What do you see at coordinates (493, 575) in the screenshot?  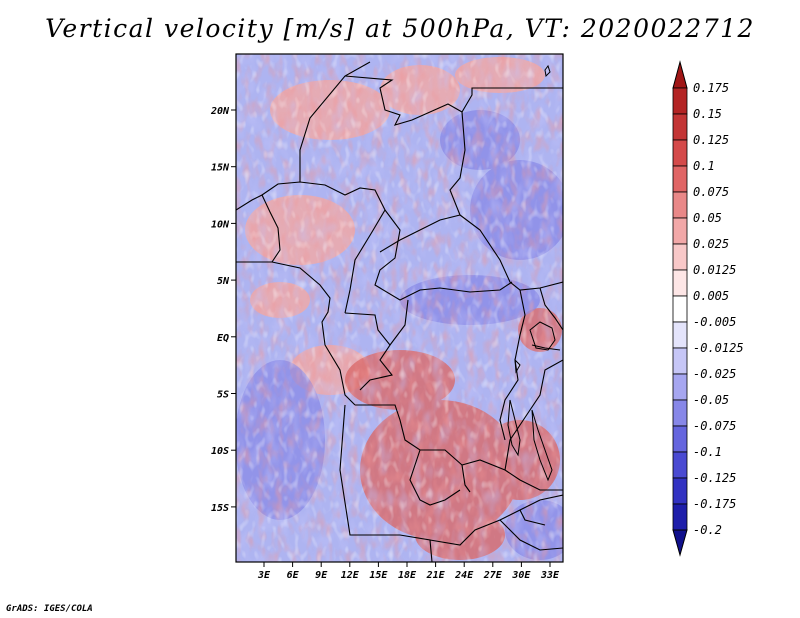 I see `lon-label: 27E` at bounding box center [493, 575].